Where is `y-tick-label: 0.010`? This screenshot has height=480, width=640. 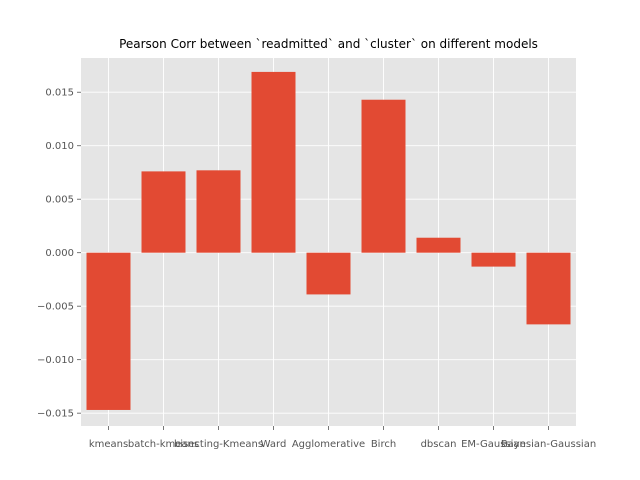 y-tick-label: 0.010 is located at coordinates (59, 146).